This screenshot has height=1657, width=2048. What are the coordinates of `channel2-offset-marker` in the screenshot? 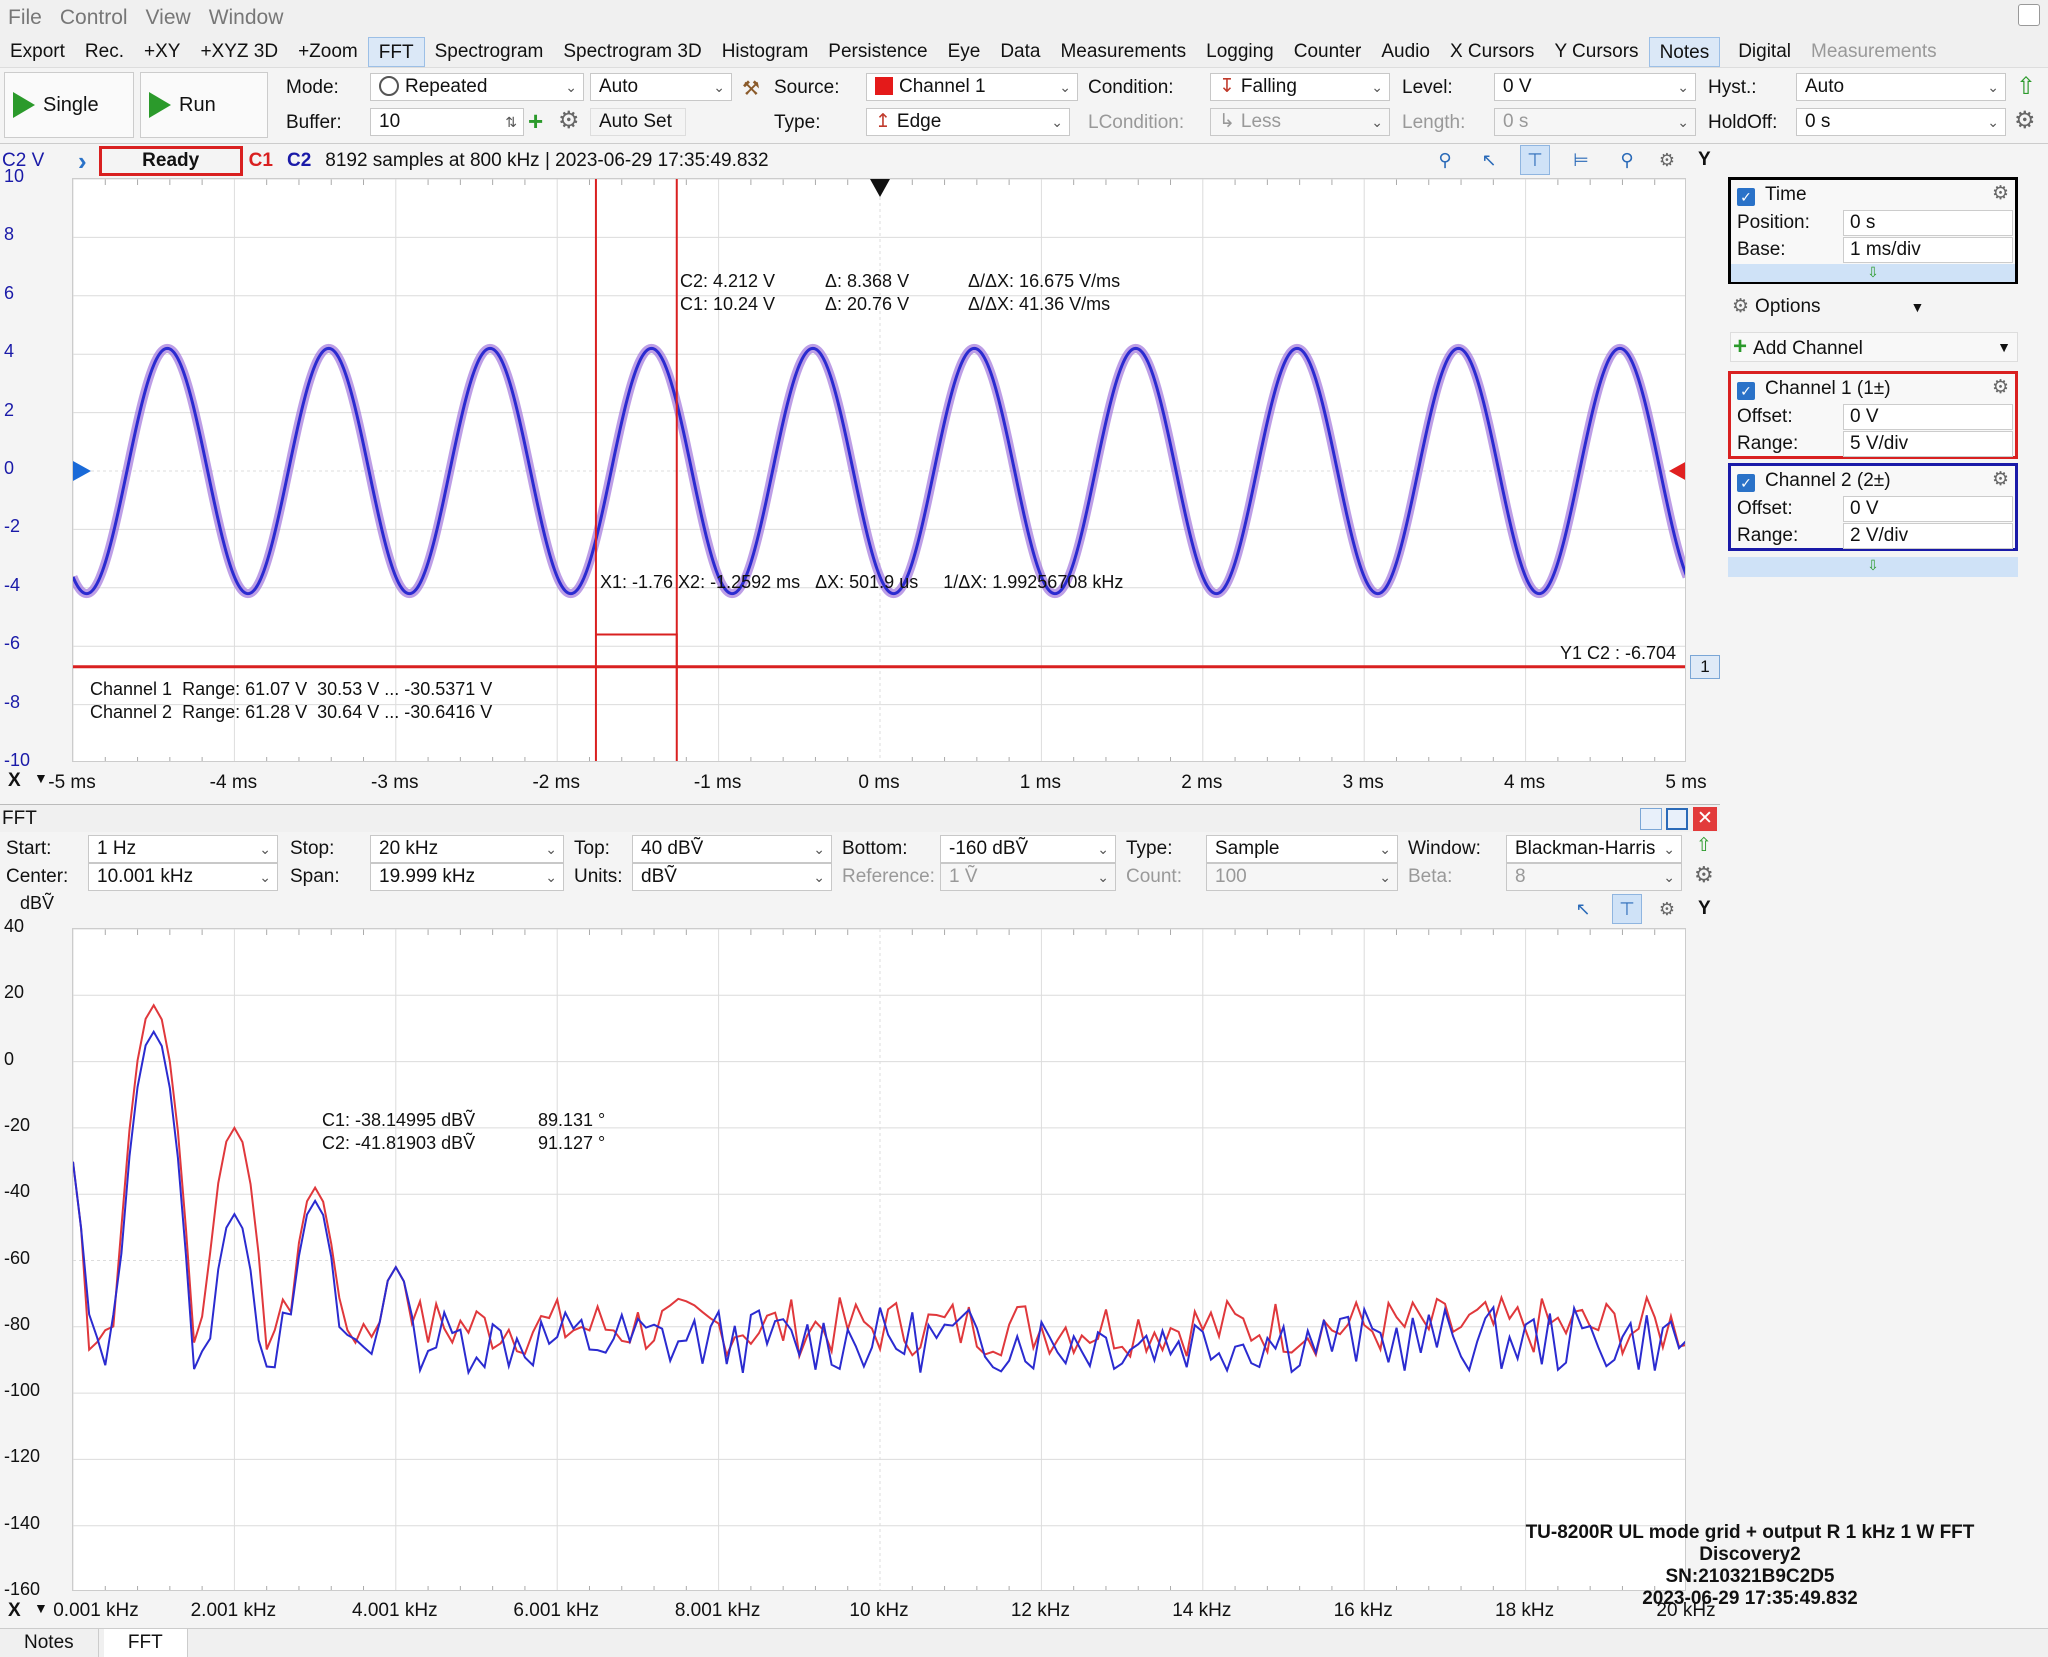 It's located at (82, 471).